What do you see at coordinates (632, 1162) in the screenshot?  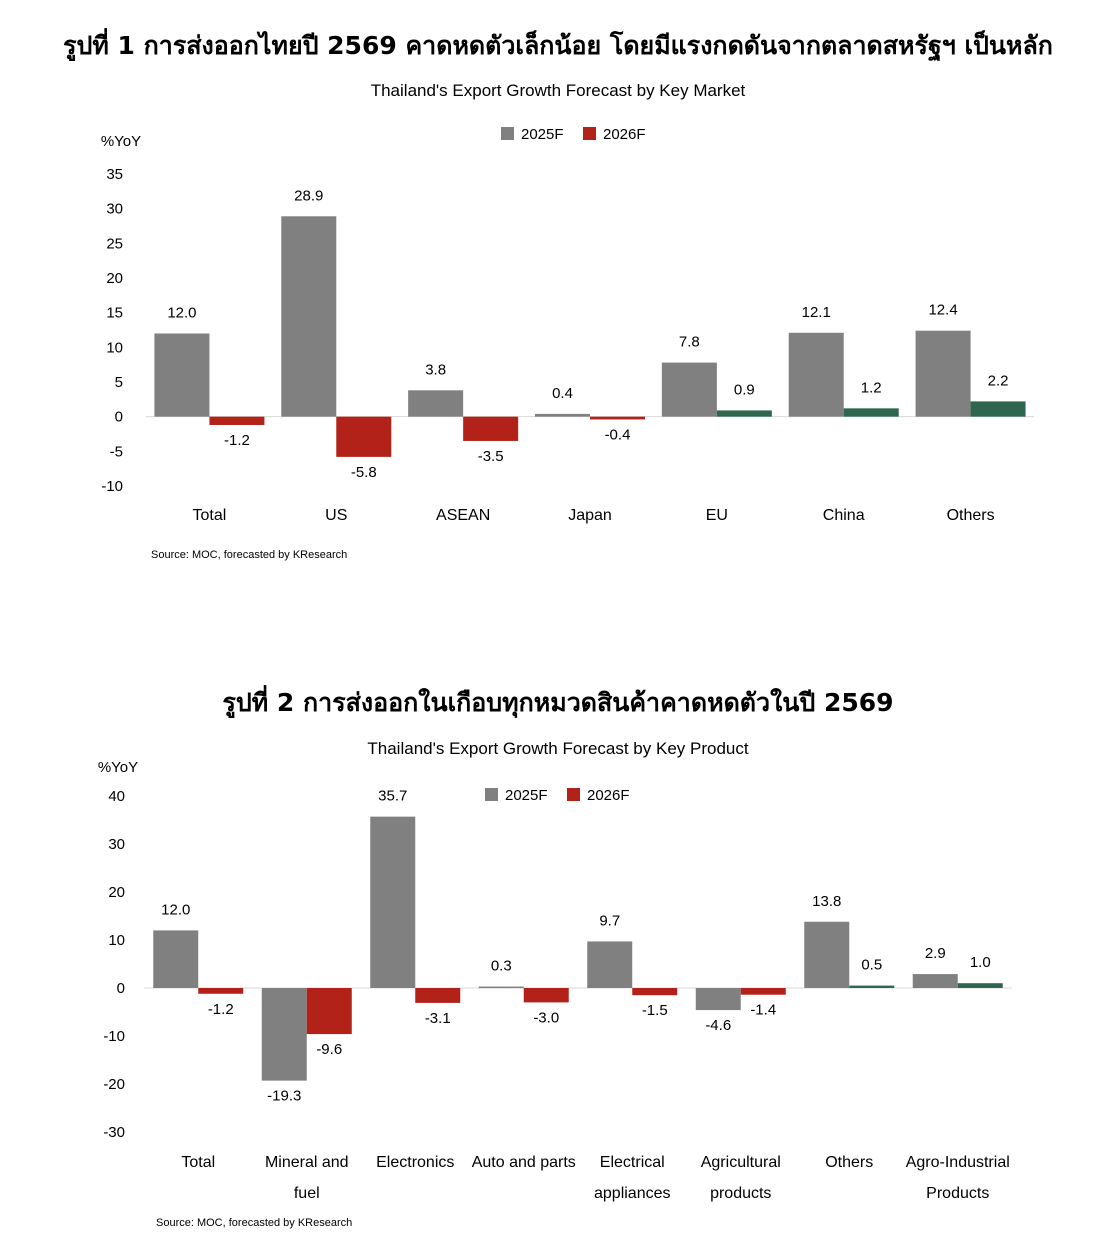 I see `category-label: Electrical` at bounding box center [632, 1162].